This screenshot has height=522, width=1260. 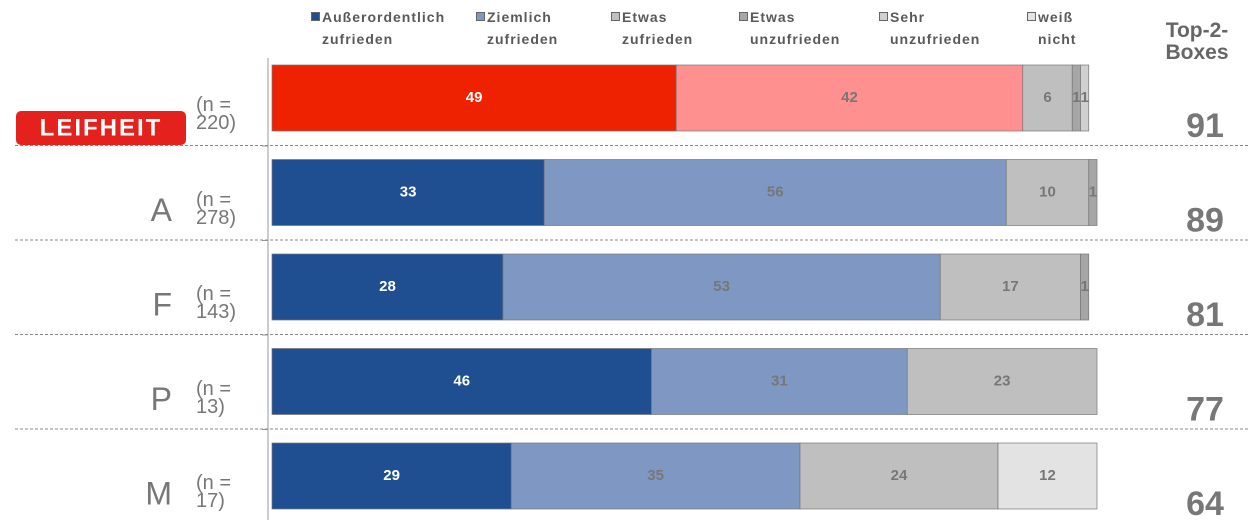 What do you see at coordinates (378, 28) in the screenshot?
I see `legend-label: Außerordentlich zufrieden` at bounding box center [378, 28].